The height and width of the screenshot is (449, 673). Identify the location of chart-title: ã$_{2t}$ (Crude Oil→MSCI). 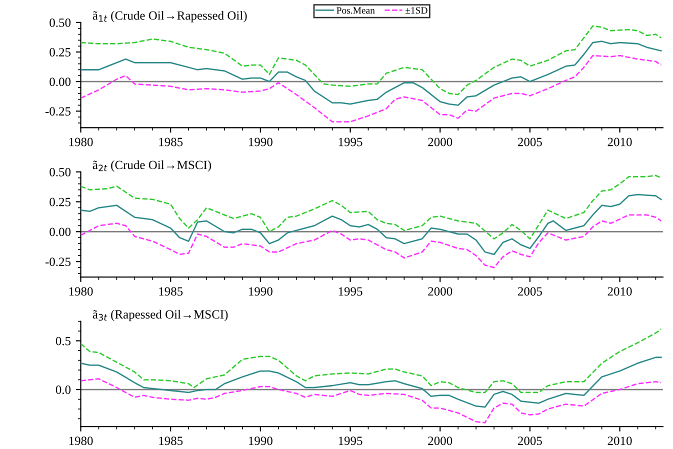
(152, 166).